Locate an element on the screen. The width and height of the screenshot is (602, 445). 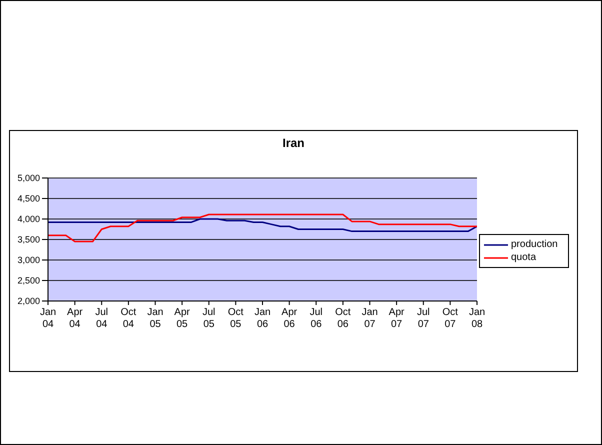
x-tick-label: Jan 05 is located at coordinates (155, 318).